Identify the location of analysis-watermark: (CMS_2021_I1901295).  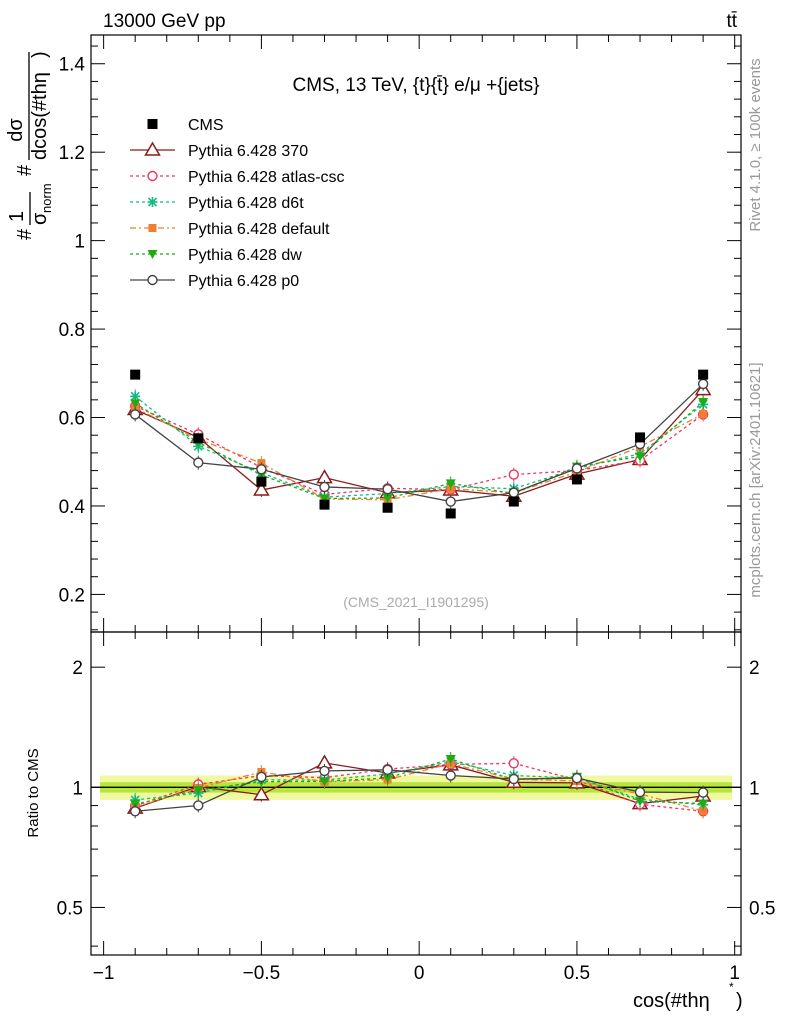
(416, 602).